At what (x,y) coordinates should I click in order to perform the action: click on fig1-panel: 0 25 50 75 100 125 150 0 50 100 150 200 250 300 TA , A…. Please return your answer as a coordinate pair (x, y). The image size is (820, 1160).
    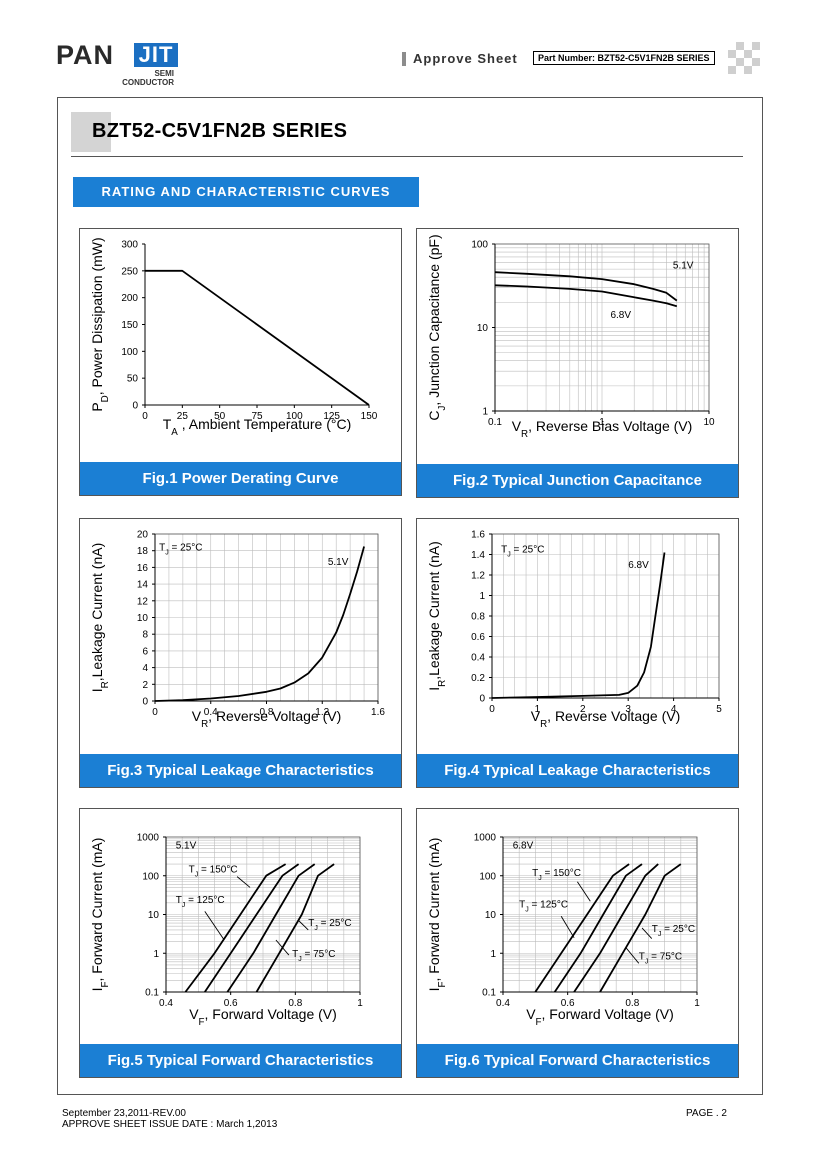
    Looking at the image, I should click on (240, 362).